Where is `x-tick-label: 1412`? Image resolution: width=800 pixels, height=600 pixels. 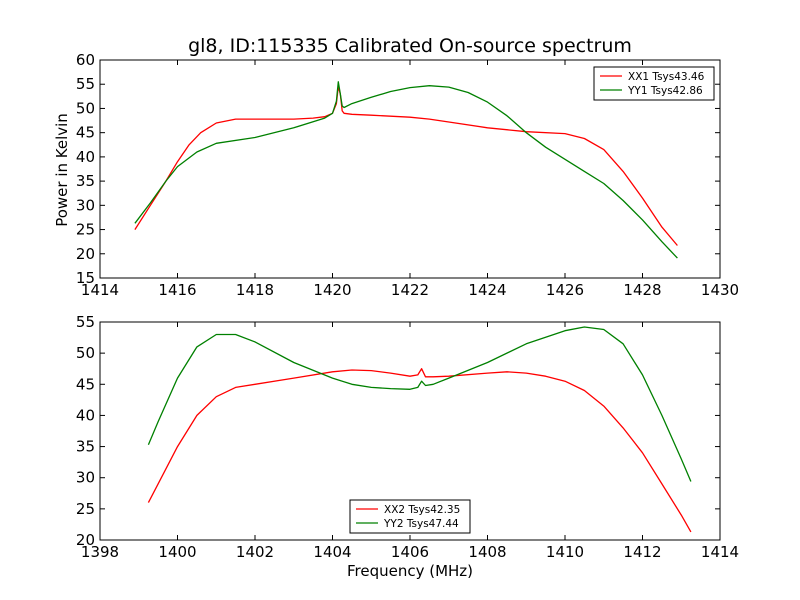 x-tick-label: 1412 is located at coordinates (642, 552).